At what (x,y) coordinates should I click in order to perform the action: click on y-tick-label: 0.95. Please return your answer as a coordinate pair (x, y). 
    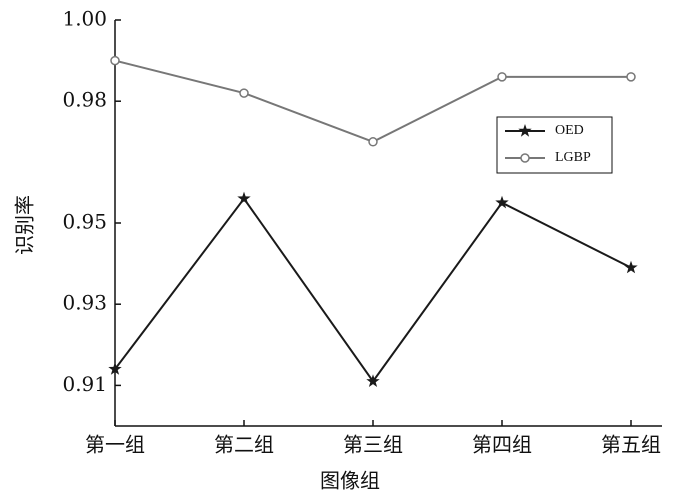
    Looking at the image, I should click on (84, 222).